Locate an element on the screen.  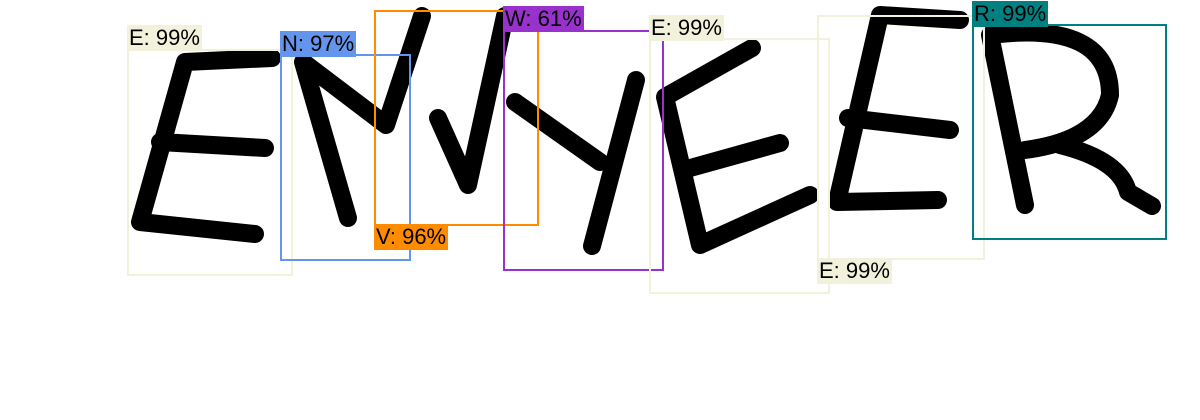
bbox-r-label: R: 99% is located at coordinates (1010, 14).